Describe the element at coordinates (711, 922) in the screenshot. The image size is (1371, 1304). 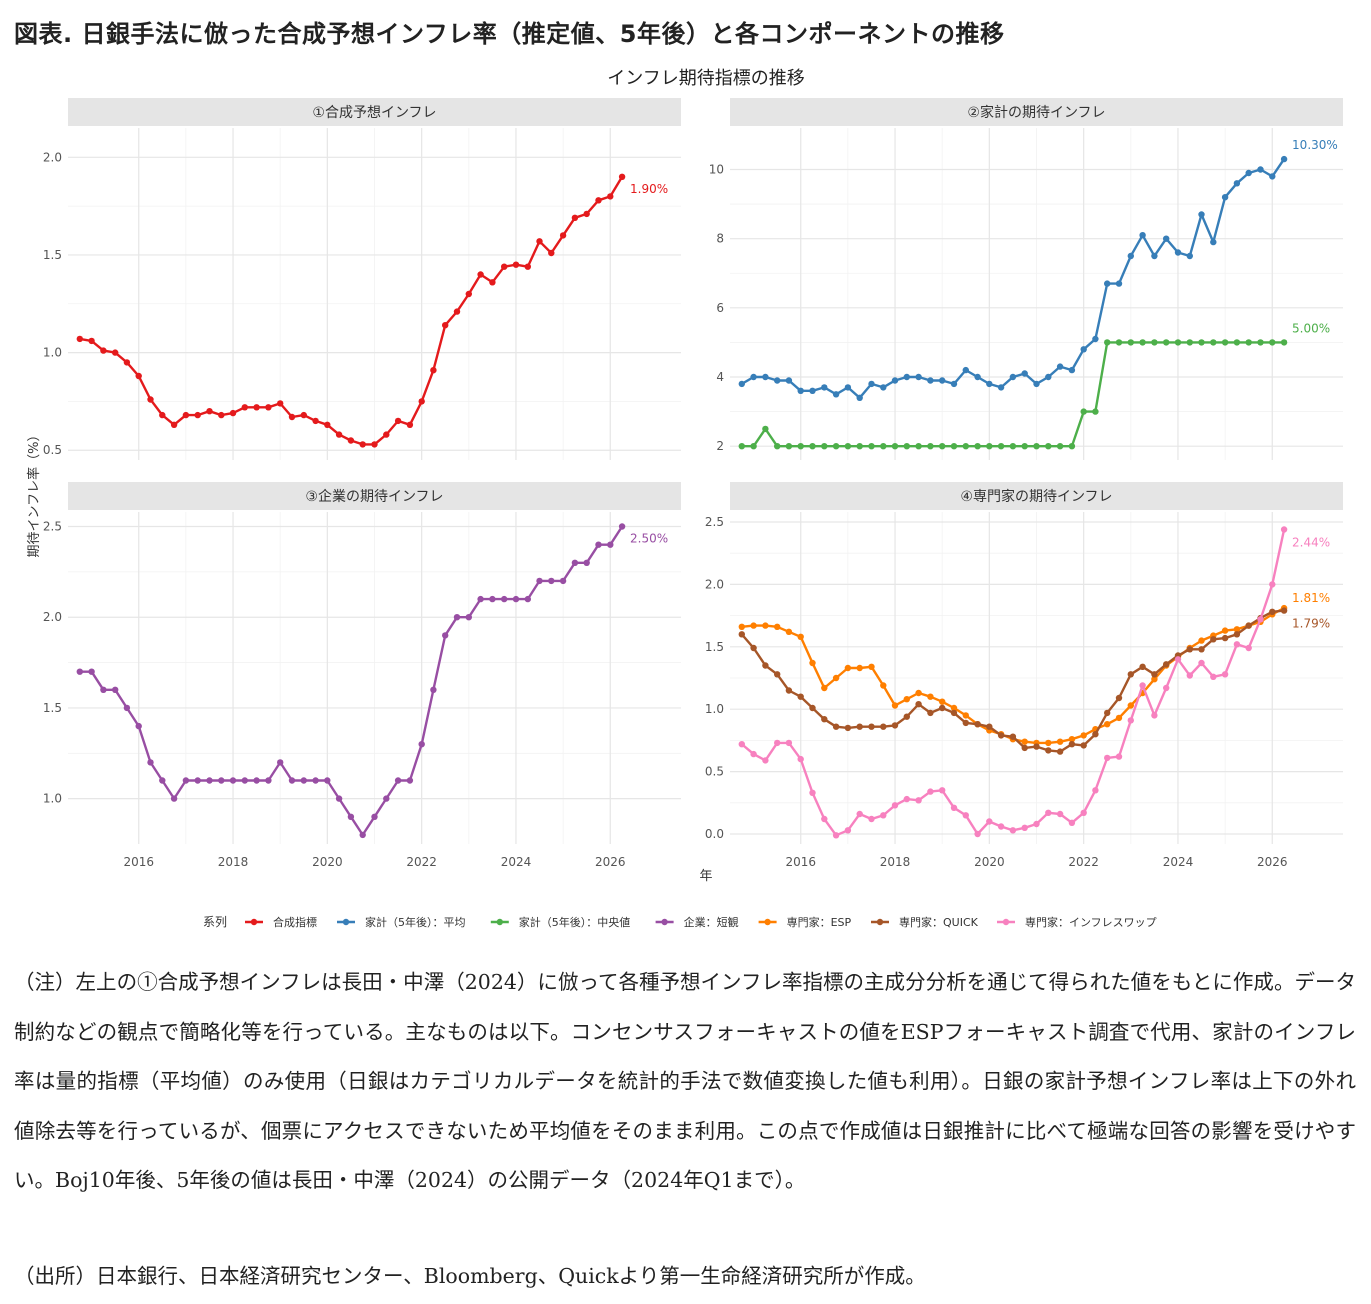
I see `legend-label: 企業：短観` at that location.